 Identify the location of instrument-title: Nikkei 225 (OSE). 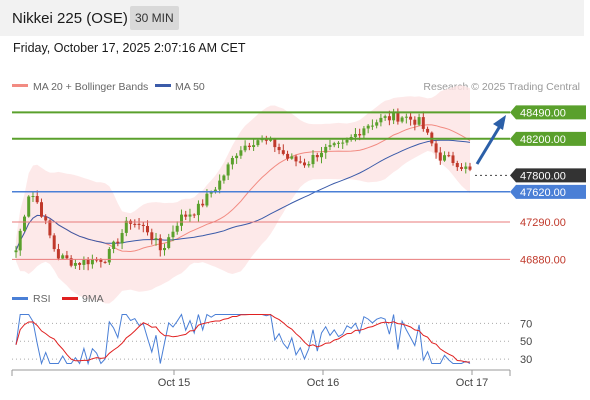
(70, 18).